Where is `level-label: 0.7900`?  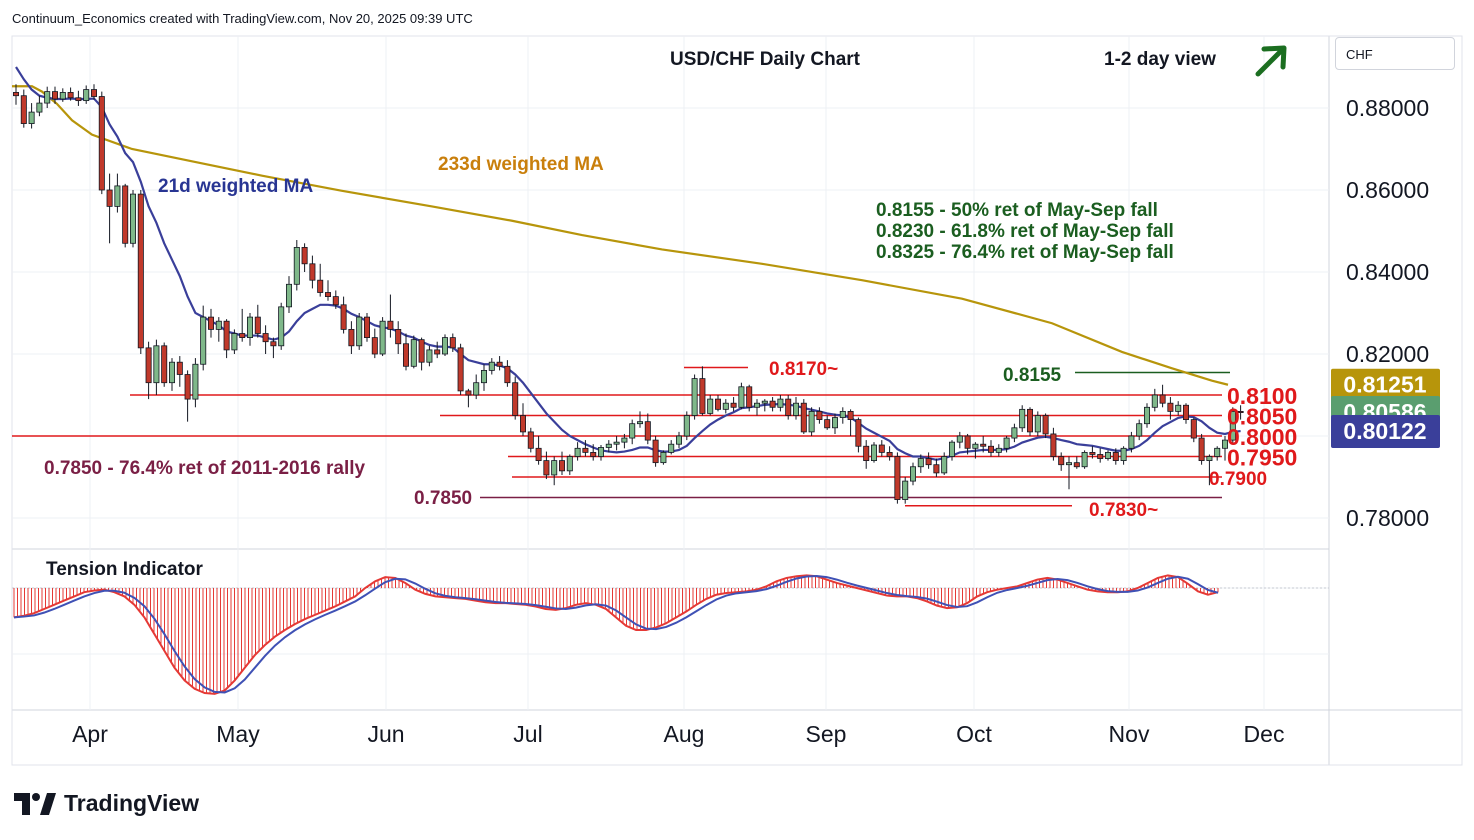
level-label: 0.7900 is located at coordinates (1238, 479).